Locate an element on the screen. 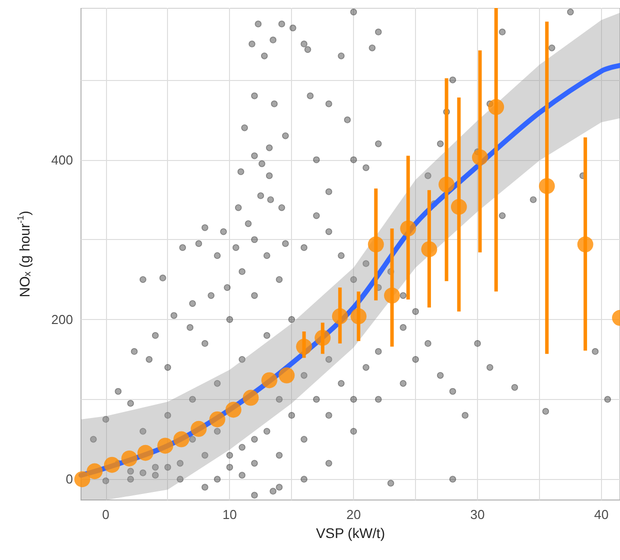 The height and width of the screenshot is (560, 620). x-axis-title: VSP (kW/t) is located at coordinates (350, 533).